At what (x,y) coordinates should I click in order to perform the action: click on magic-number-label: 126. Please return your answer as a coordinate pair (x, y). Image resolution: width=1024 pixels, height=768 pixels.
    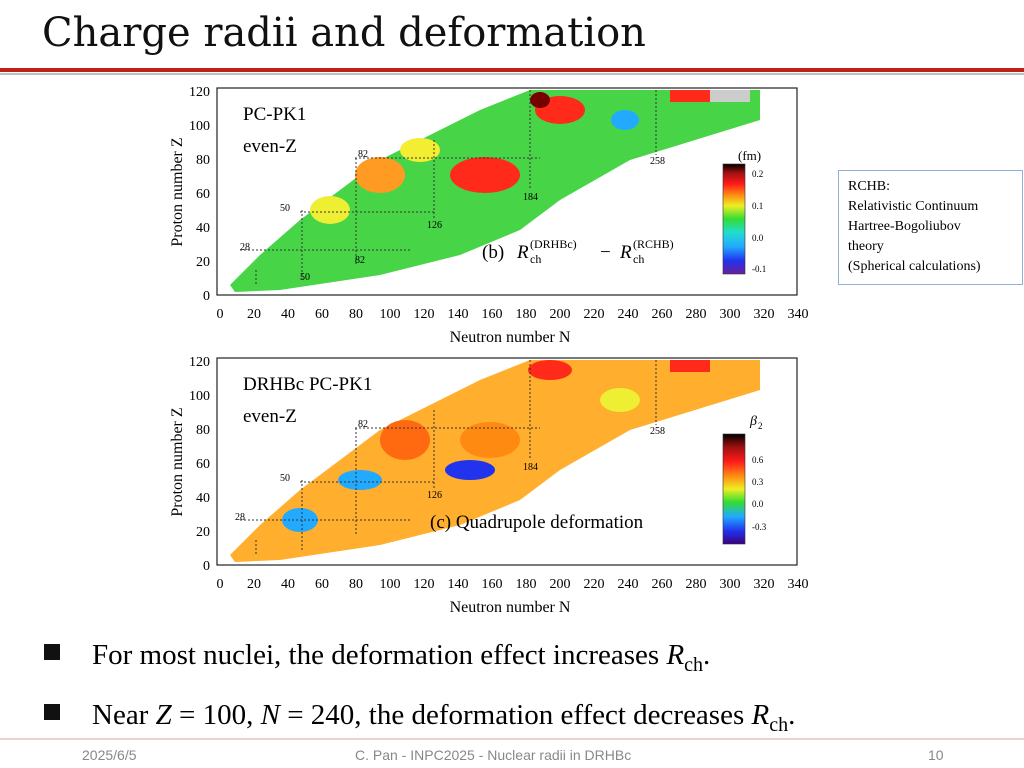
    Looking at the image, I should click on (434, 495).